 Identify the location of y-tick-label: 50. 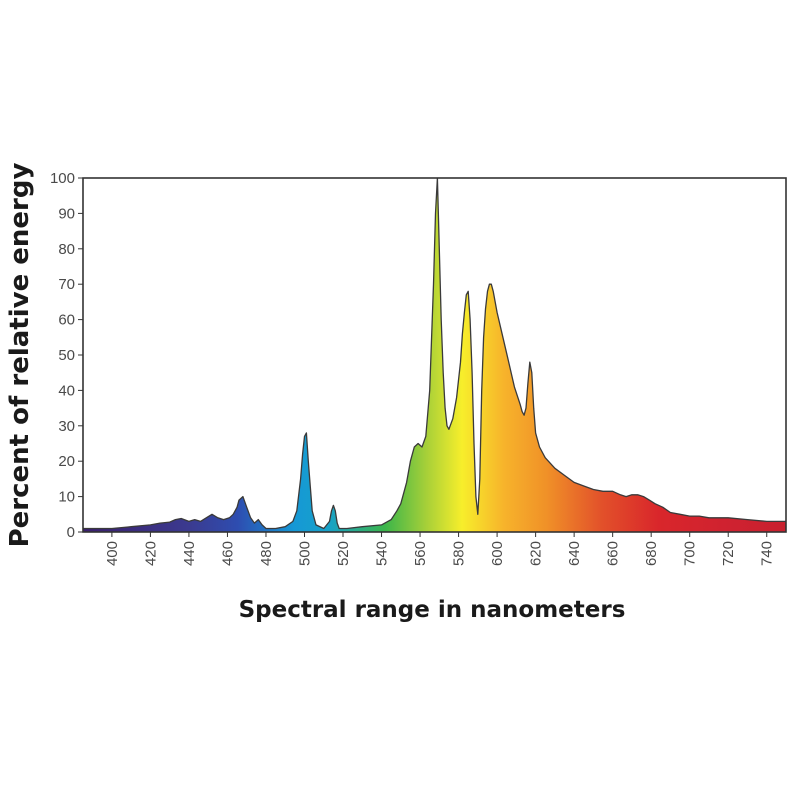
(66, 355).